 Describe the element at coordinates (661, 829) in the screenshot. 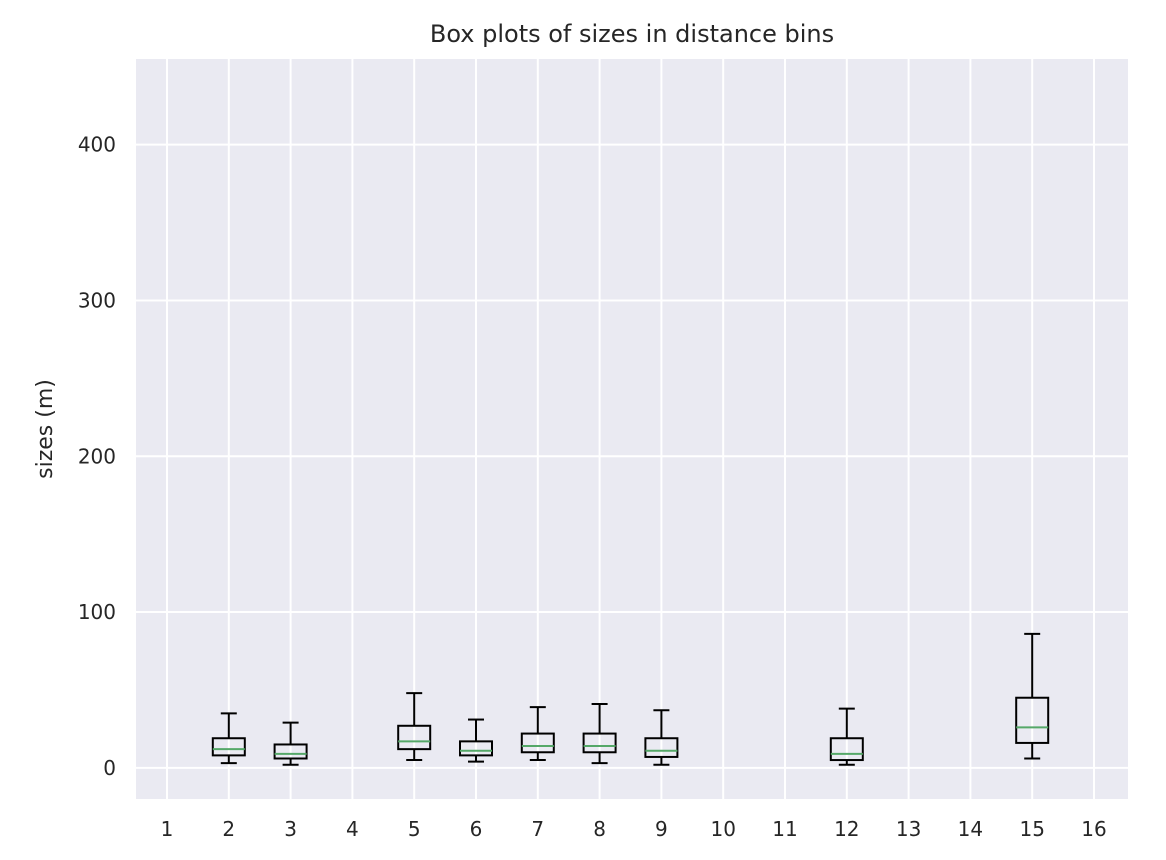

I see `x-tick-label: 9` at that location.